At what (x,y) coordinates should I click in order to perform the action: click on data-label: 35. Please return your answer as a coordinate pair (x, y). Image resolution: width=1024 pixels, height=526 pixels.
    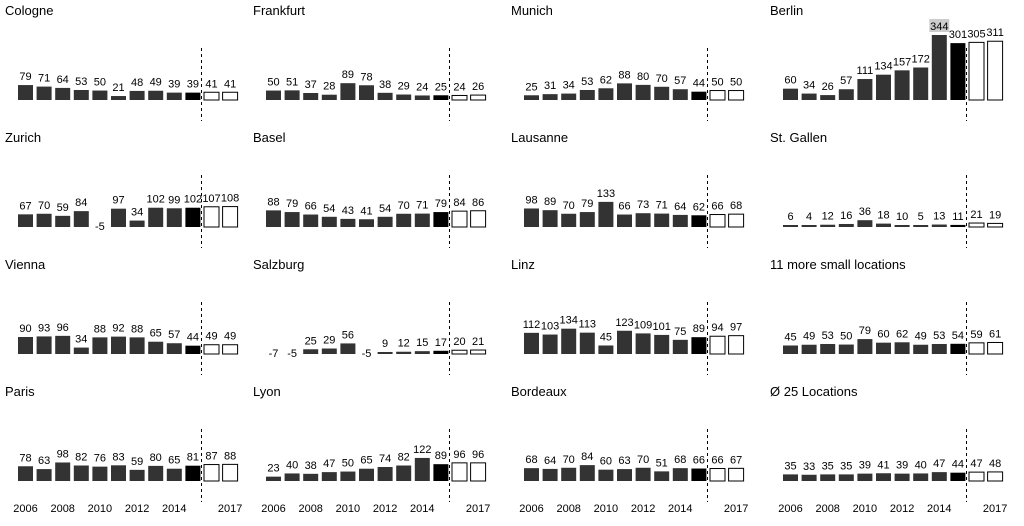
    Looking at the image, I should click on (828, 466).